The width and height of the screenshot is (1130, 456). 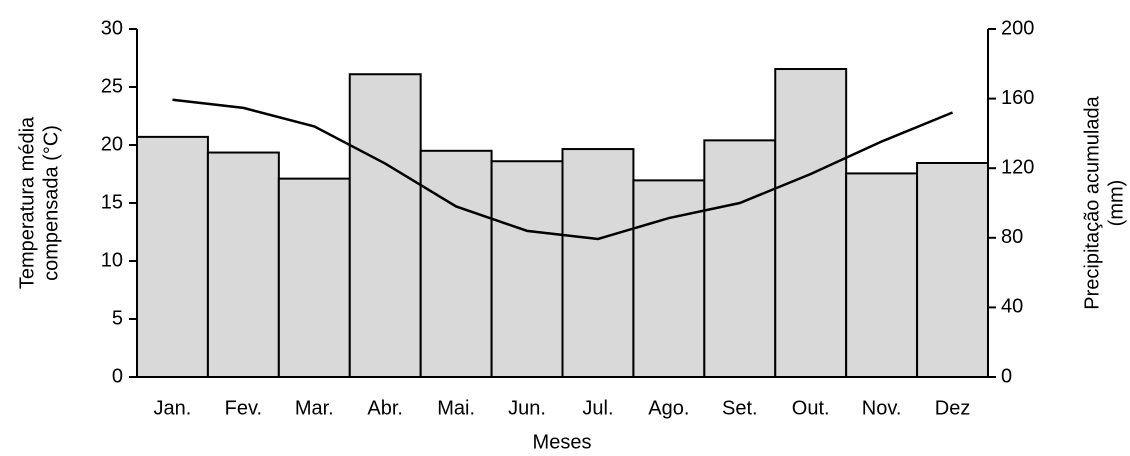 I want to click on x-axis-title: Meses, so click(x=562, y=442).